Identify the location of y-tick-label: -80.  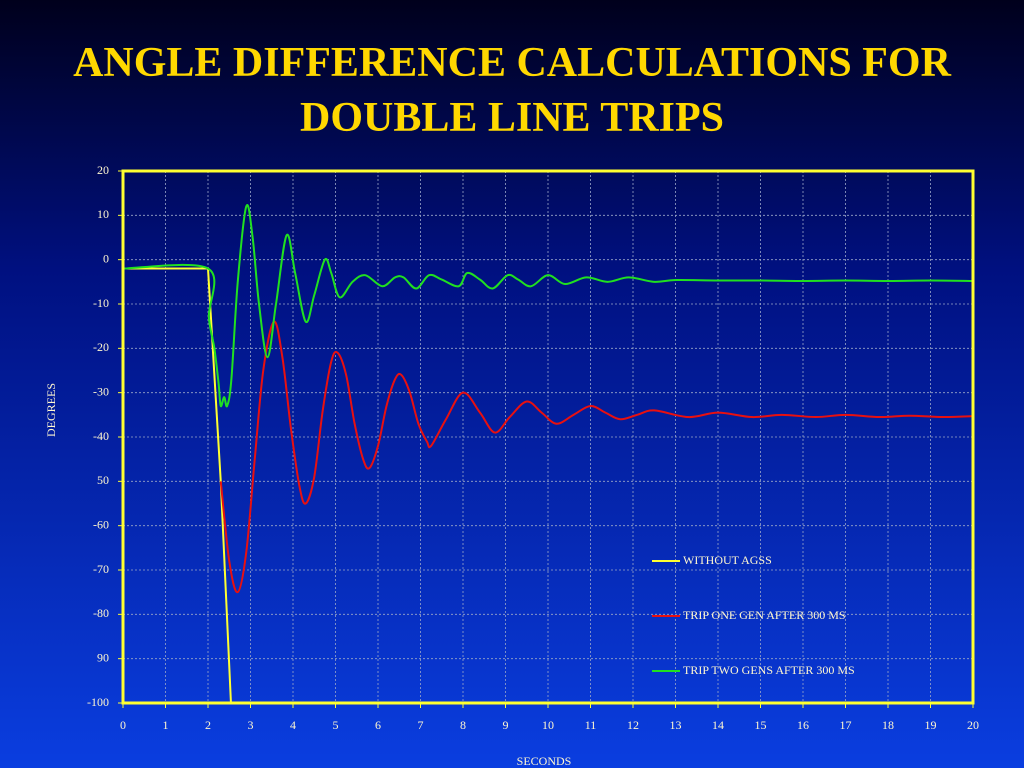
(101, 613).